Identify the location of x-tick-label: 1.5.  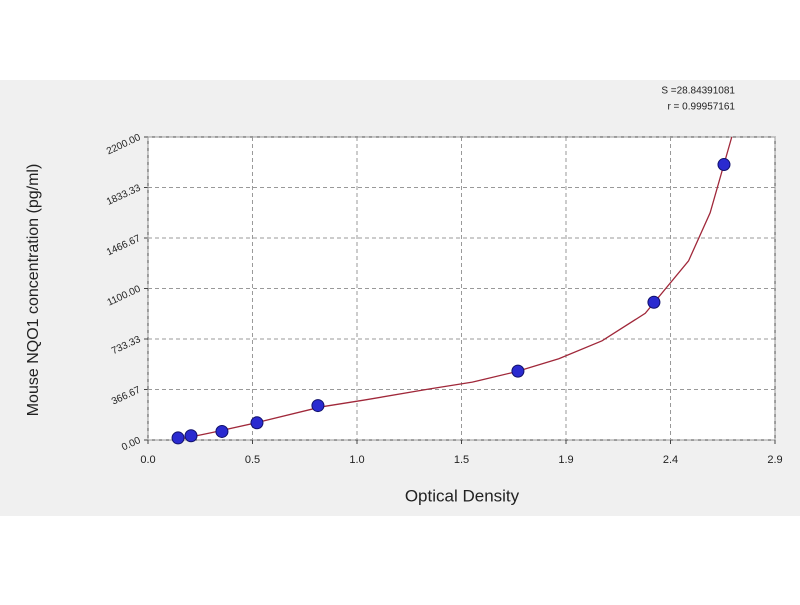
(461, 460).